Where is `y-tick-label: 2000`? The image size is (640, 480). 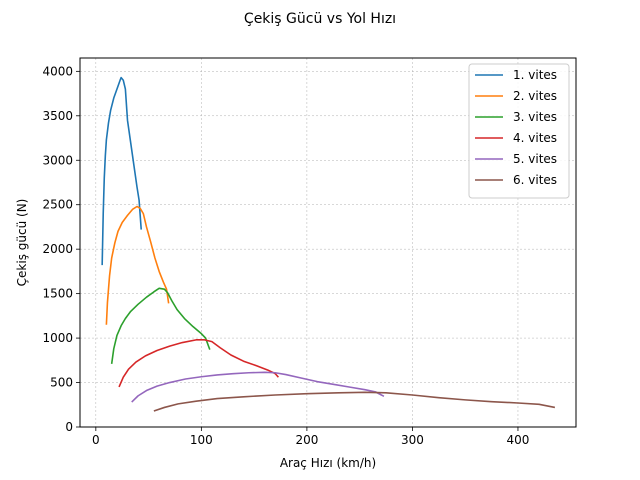
y-tick-label: 2000 is located at coordinates (57, 249).